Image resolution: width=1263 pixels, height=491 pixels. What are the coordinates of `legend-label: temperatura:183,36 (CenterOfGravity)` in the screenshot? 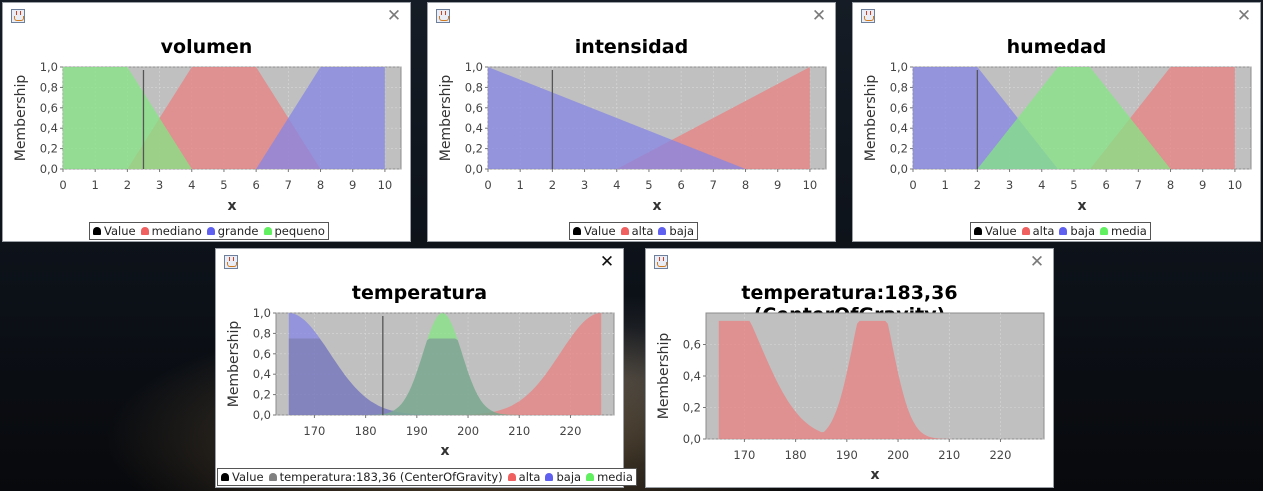 It's located at (391, 477).